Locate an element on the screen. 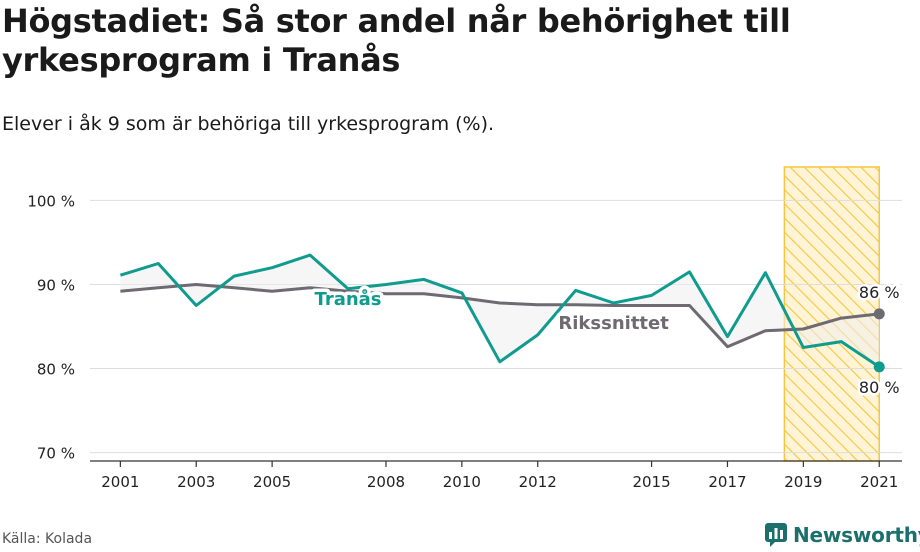 This screenshot has width=920, height=552. series-line-rikssnittet is located at coordinates (500, 316).